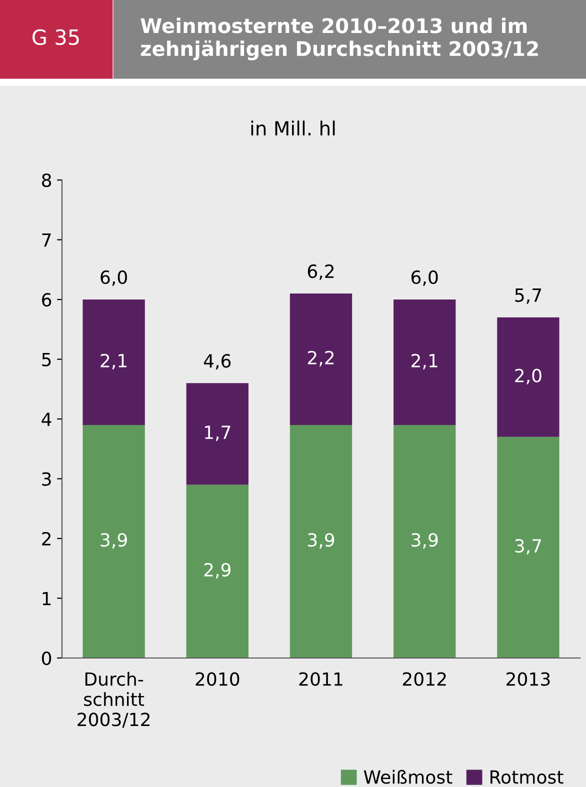 The image size is (586, 787). What do you see at coordinates (55, 37) in the screenshot?
I see `text: G 35` at bounding box center [55, 37].